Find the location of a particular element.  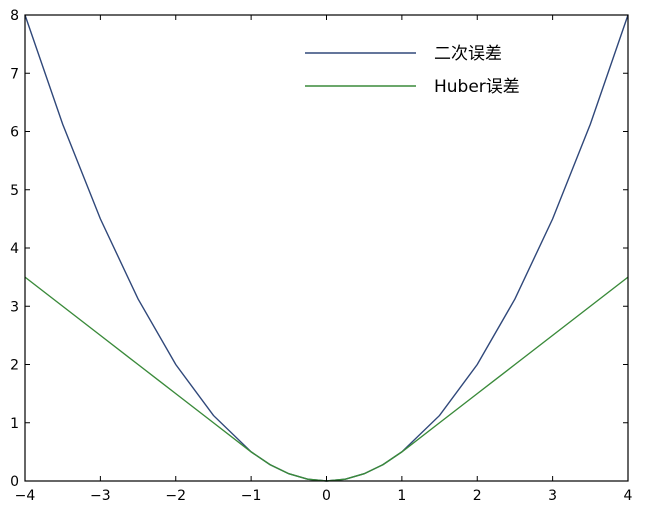

legend: 二次误差 Huber误差 is located at coordinates (412, 70).